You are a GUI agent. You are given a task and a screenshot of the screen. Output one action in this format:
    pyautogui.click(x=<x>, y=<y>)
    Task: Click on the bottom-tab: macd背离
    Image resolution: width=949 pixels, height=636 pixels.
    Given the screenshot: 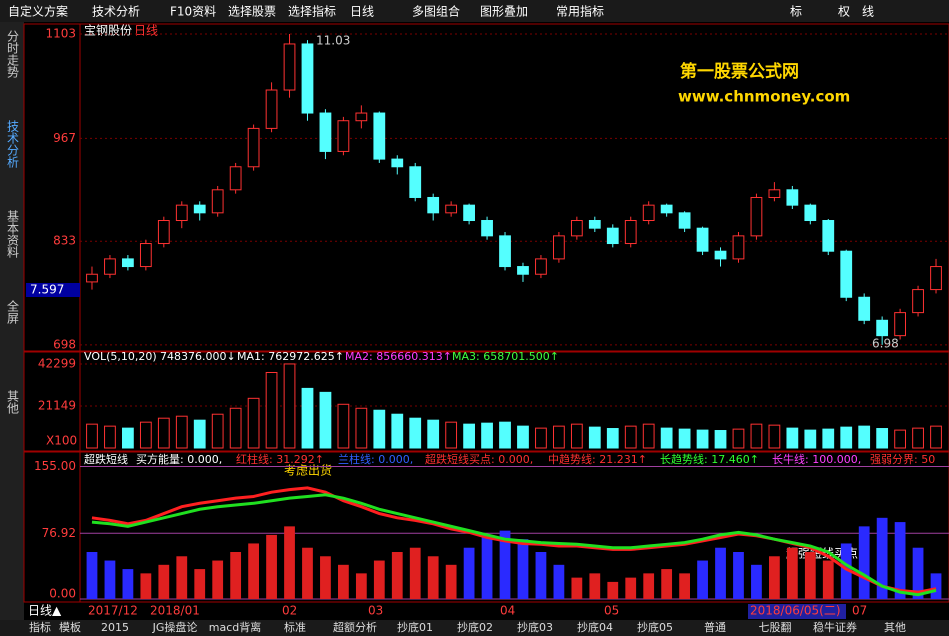 What is the action you would take?
    pyautogui.click(x=235, y=627)
    